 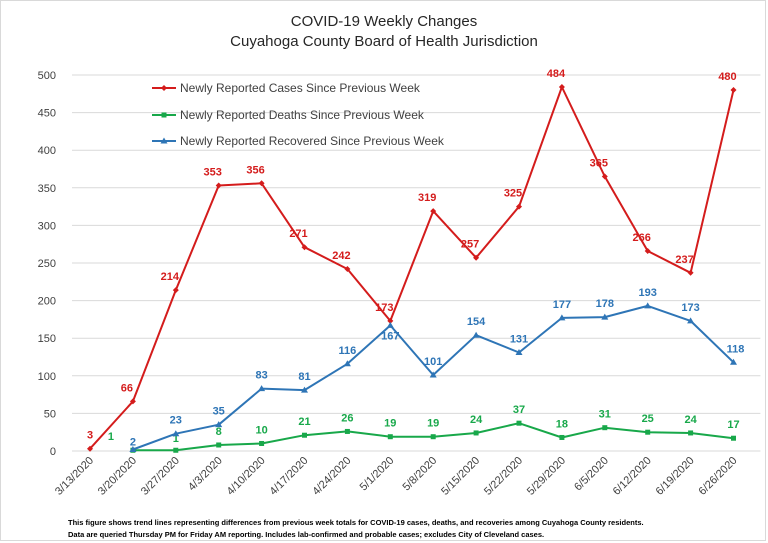 What do you see at coordinates (127, 388) in the screenshot?
I see `data-label: 66` at bounding box center [127, 388].